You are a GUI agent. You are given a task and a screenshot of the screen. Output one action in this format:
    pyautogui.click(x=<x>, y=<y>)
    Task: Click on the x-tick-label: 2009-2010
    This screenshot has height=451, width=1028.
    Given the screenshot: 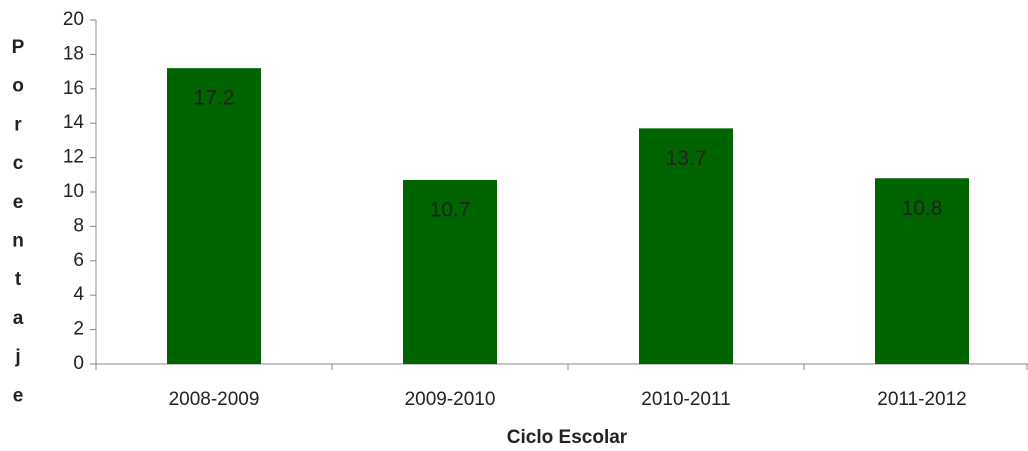 What is the action you would take?
    pyautogui.click(x=450, y=399)
    